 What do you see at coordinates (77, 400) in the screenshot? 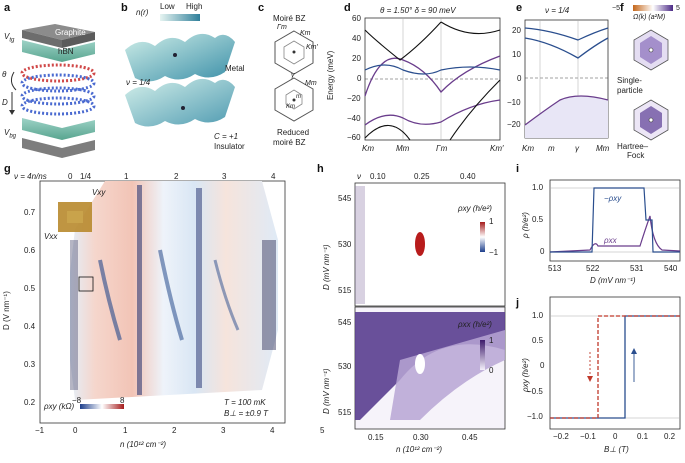
I see `g-cbar-min: −8` at bounding box center [77, 400].